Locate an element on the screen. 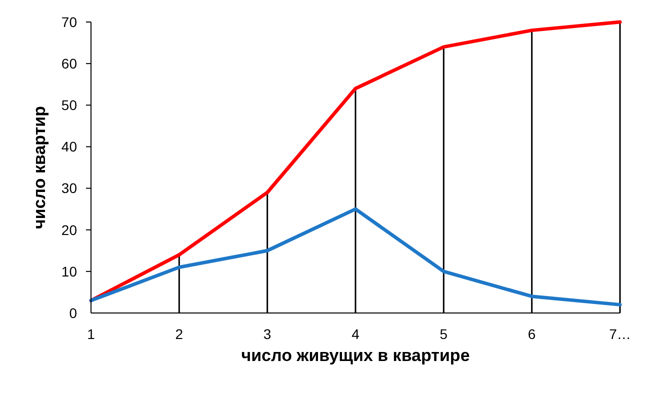 The image size is (652, 402). y-tick-label: 40 is located at coordinates (69, 146).